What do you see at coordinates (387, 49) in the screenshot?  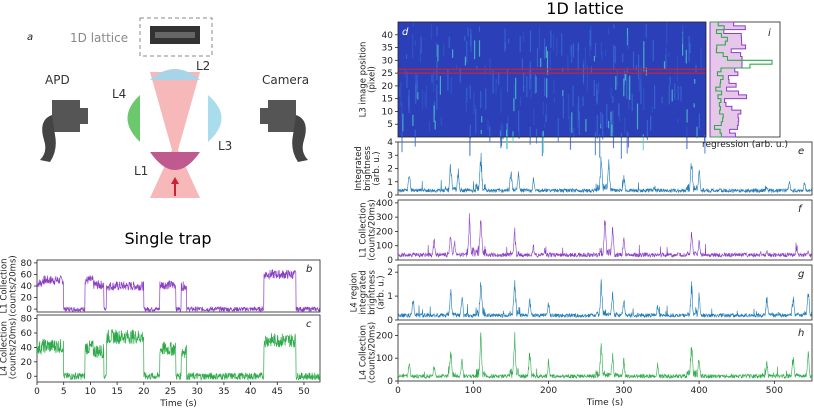 I see `y-tick-label: 35` at bounding box center [387, 49].